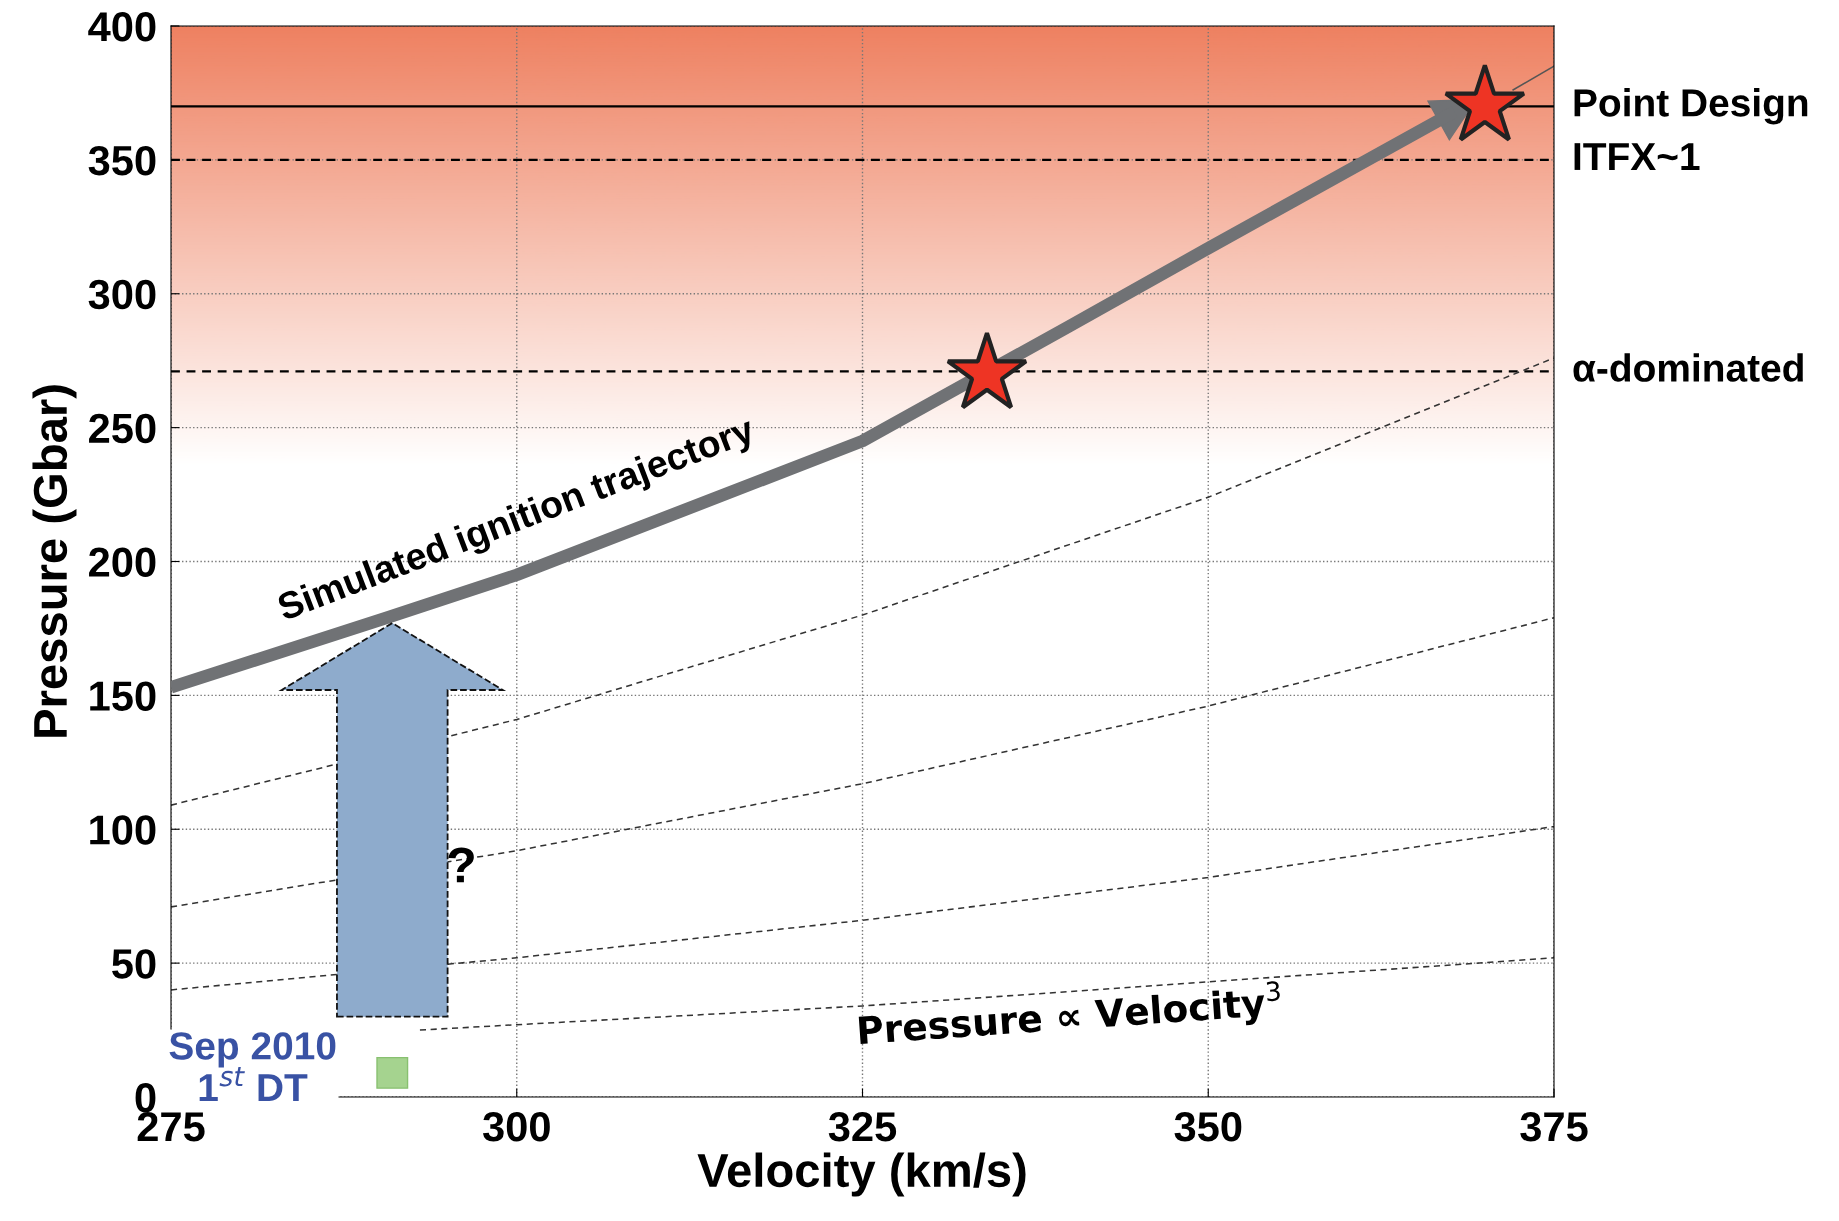 Image resolution: width=1839 pixels, height=1221 pixels. I want to click on y-tick-label: 200, so click(122, 562).